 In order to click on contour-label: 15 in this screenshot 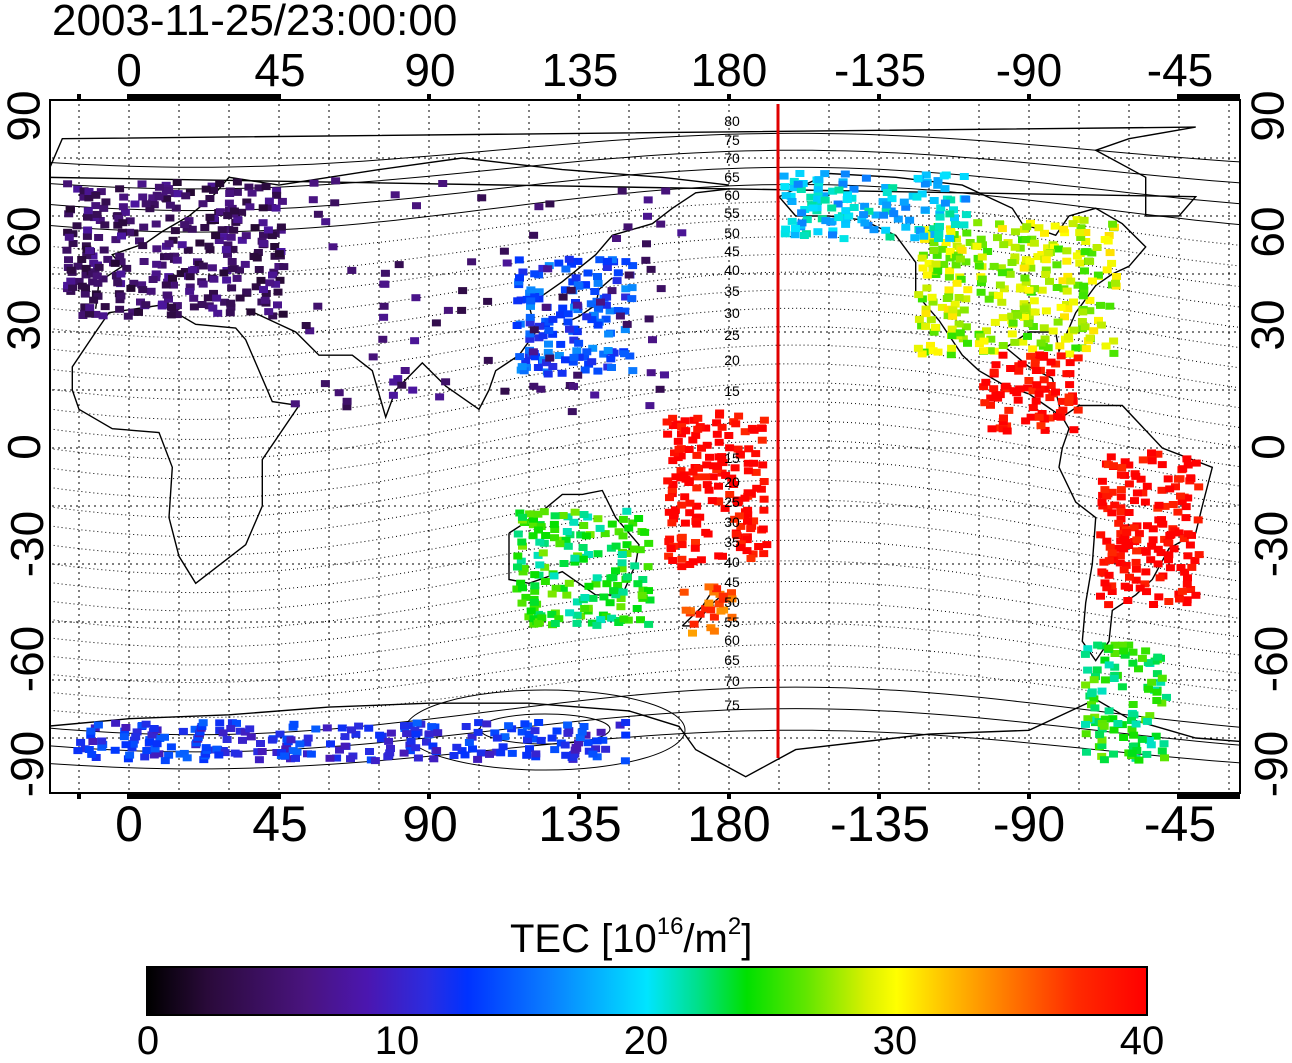, I will do `click(732, 391)`.